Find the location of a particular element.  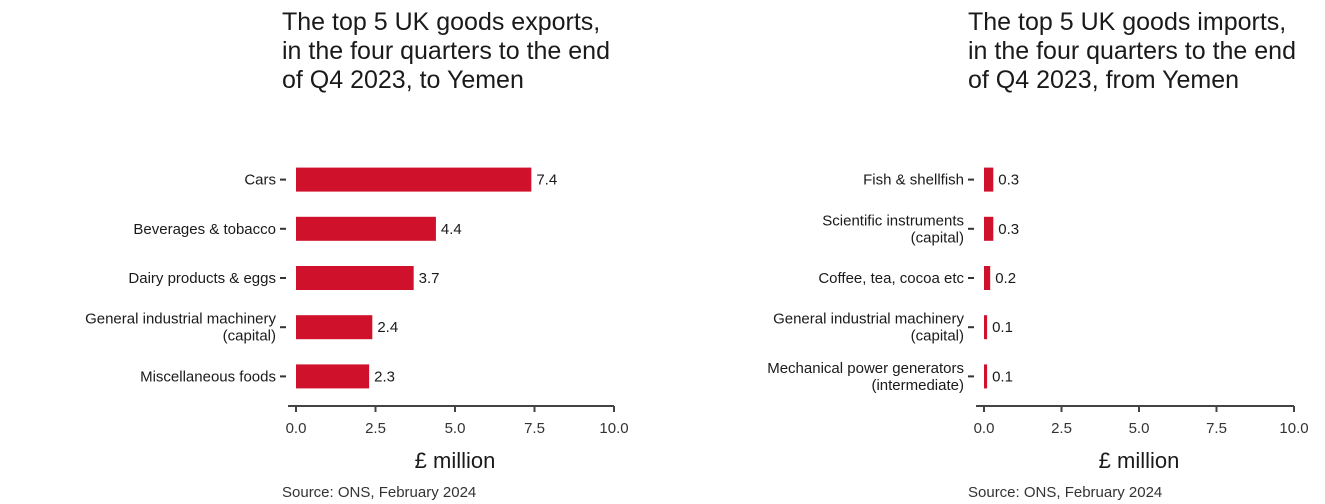

imports-category-label: General industrial machinery (capital) is located at coordinates (868, 328).